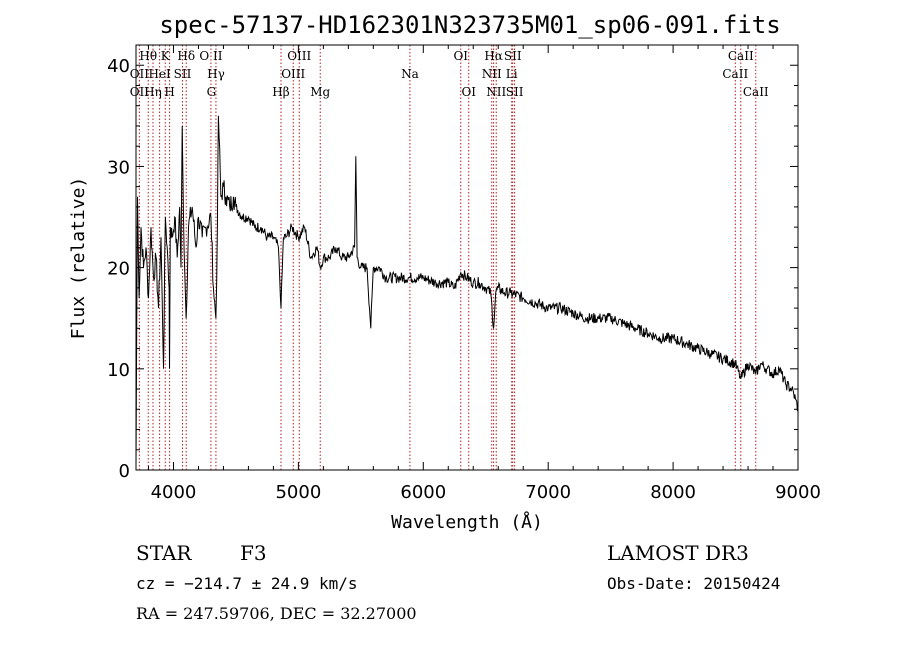 The width and height of the screenshot is (900, 654). What do you see at coordinates (169, 92) in the screenshot?
I see `spectral-line-label: H` at bounding box center [169, 92].